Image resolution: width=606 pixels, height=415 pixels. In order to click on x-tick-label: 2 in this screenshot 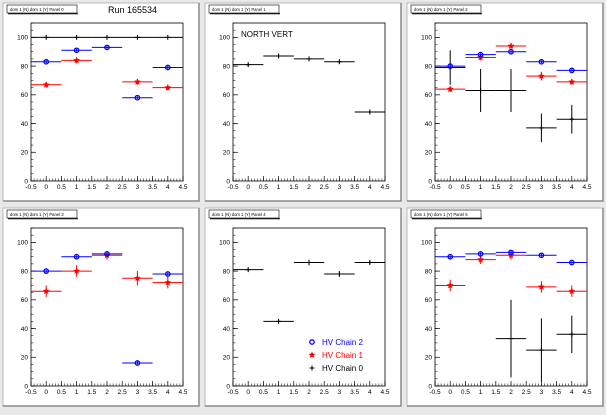, I will do `click(309, 392)`.